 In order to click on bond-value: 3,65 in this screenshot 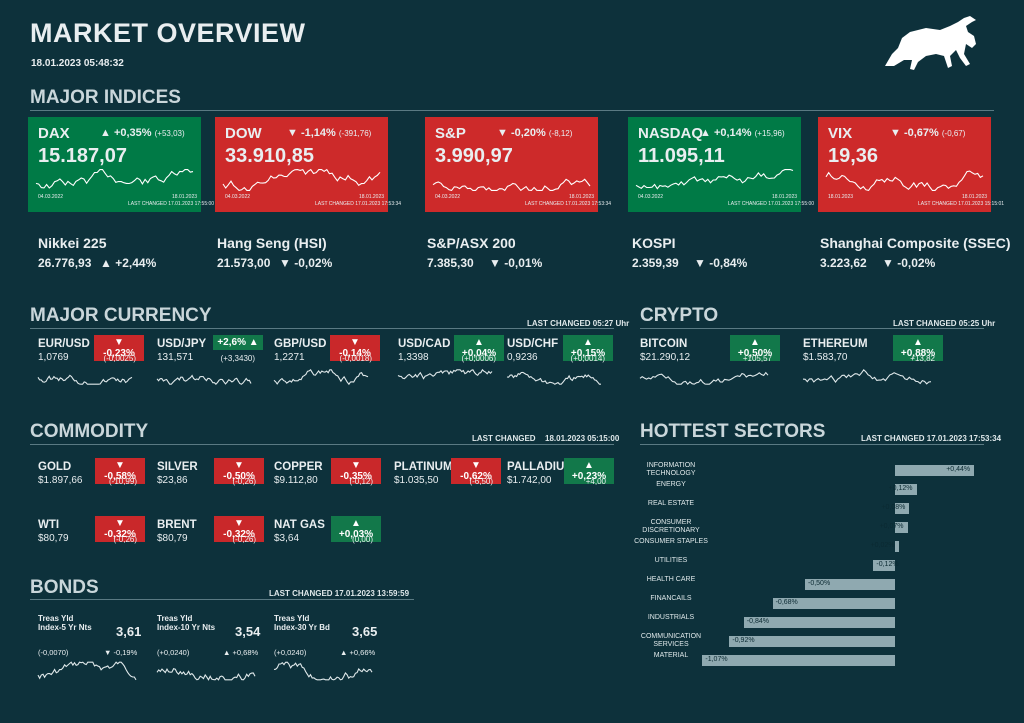, I will do `click(365, 631)`.